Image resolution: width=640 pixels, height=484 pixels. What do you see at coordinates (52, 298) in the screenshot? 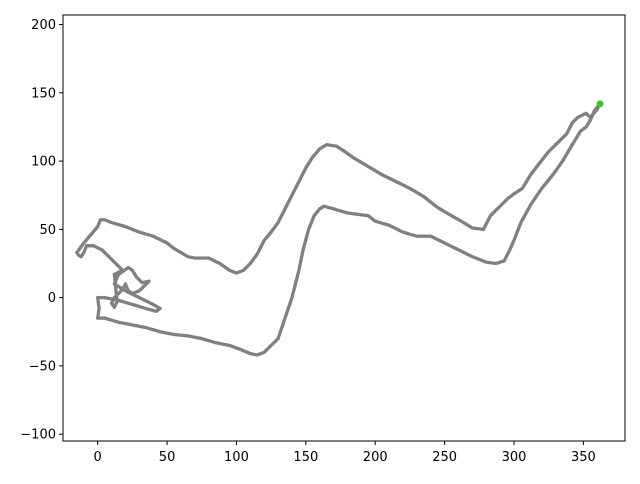
I see `y-tick-label: 0` at bounding box center [52, 298].